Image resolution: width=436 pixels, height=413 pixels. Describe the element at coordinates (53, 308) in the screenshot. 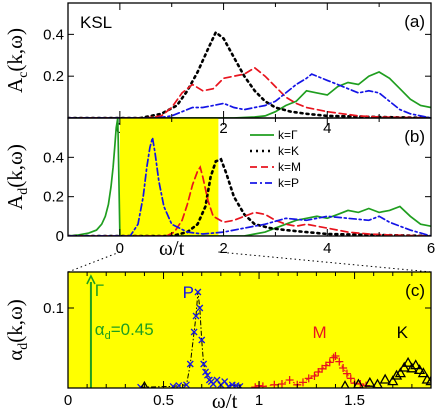

I see `y-tick-label: 0.1` at that location.